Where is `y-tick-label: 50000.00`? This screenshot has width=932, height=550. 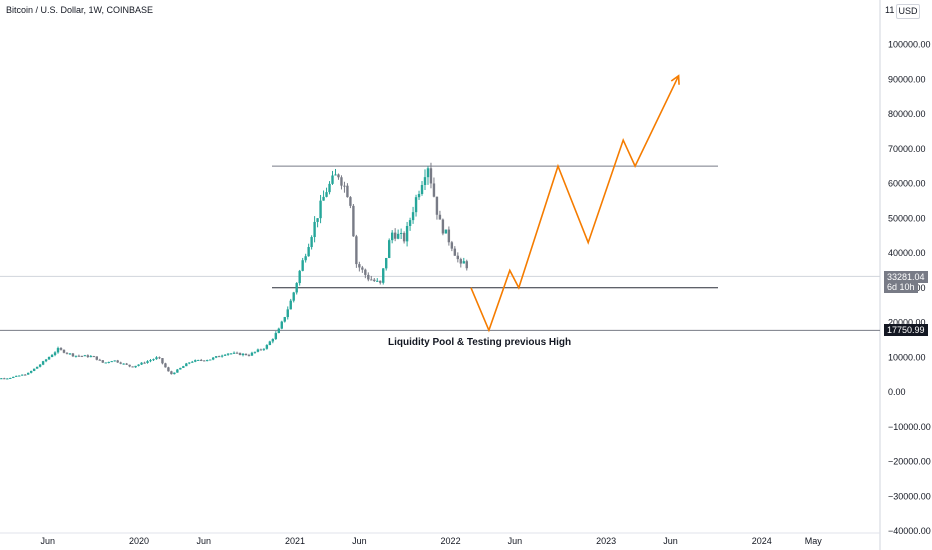 y-tick-label: 50000.00 is located at coordinates (907, 218).